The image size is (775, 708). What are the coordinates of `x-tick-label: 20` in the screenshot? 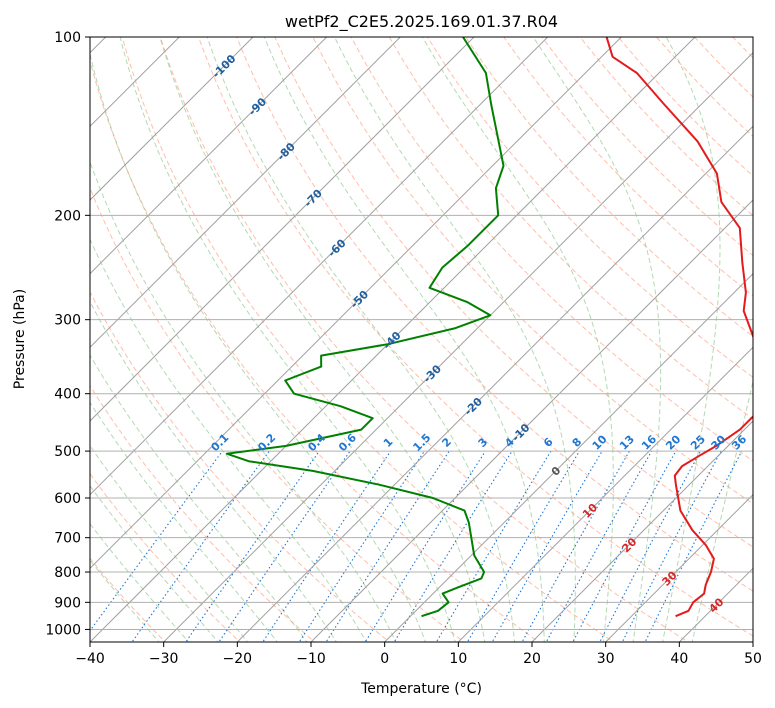 It's located at (532, 659).